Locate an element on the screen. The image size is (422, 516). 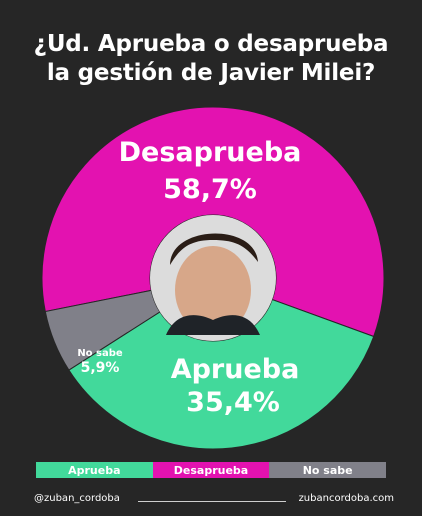
value-no-sabe: 5,9% is located at coordinates (100, 368).